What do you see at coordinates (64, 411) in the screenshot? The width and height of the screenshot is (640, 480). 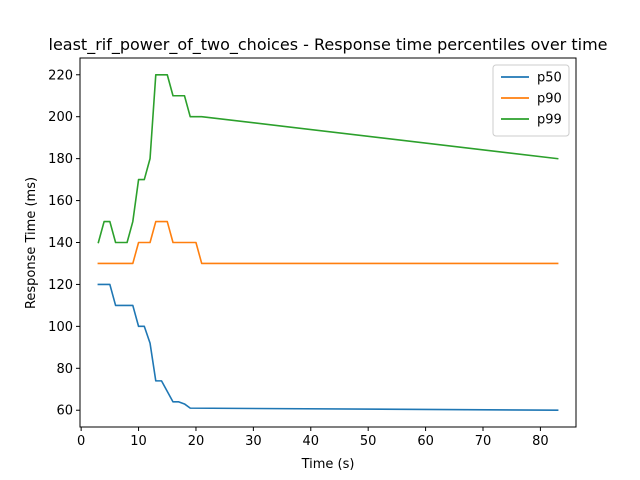 I see `y-tick-label: 60` at bounding box center [64, 411].